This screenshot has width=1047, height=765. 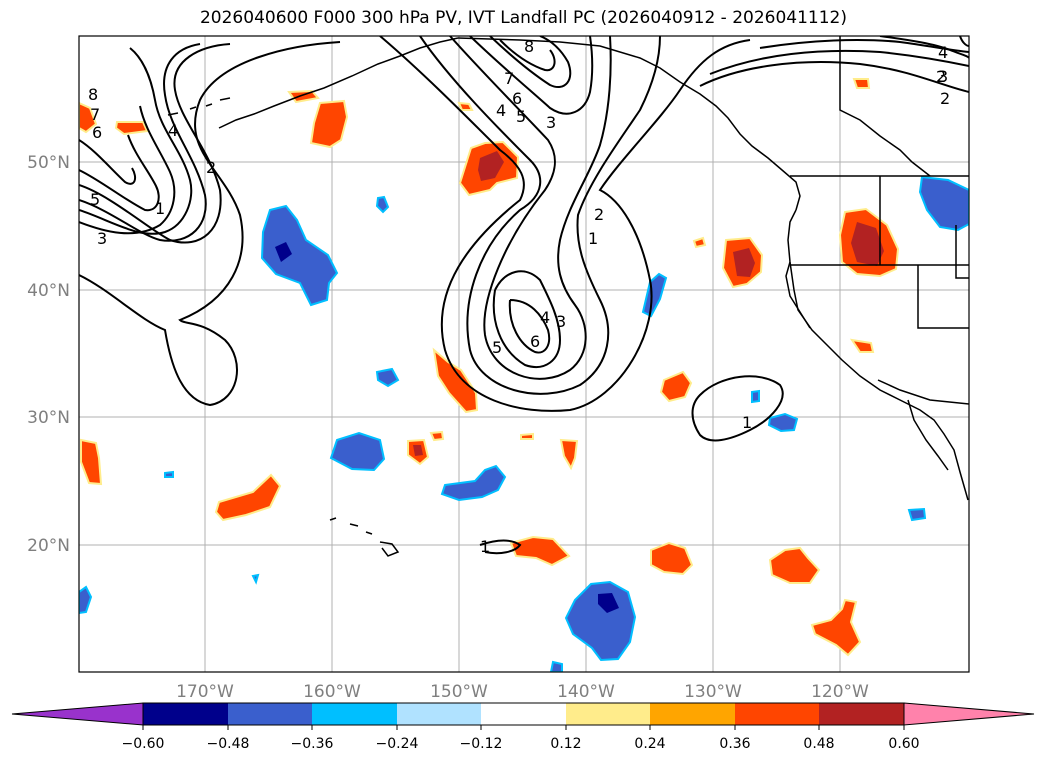 What do you see at coordinates (840, 692) in the screenshot?
I see `lon-label: 120°W` at bounding box center [840, 692].